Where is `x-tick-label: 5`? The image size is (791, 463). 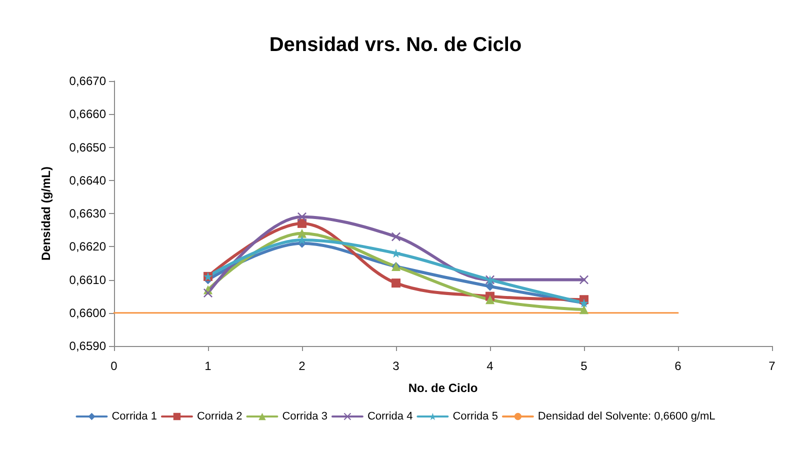
x-tick-label: 5 is located at coordinates (584, 366).